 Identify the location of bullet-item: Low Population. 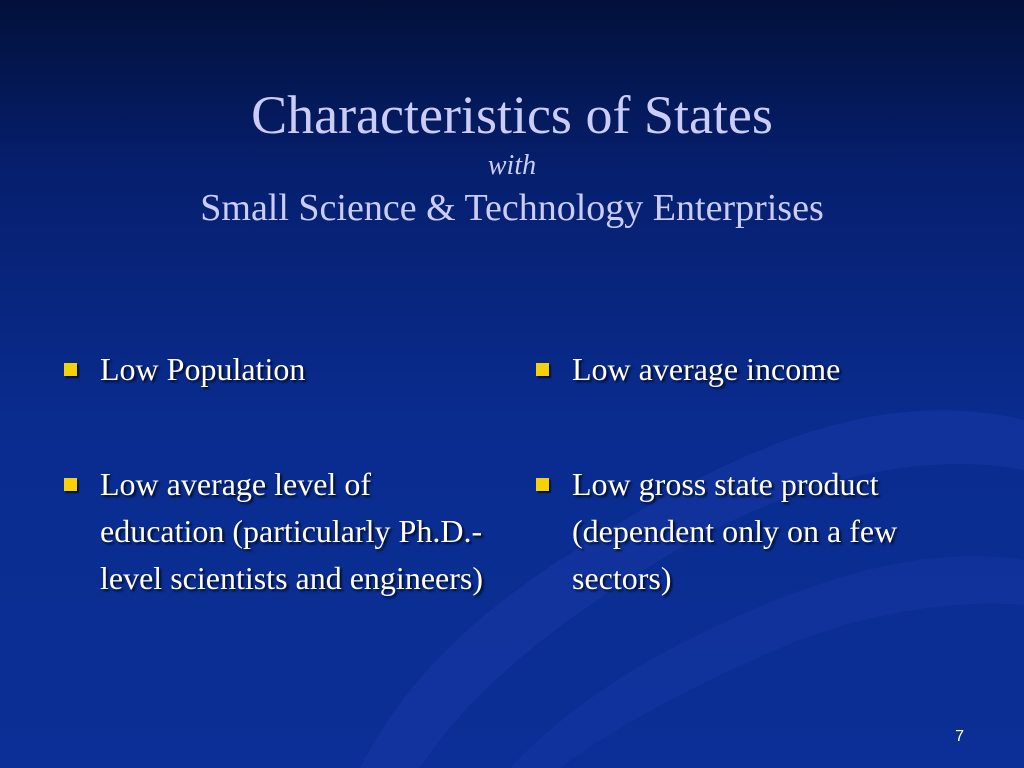
(275, 369).